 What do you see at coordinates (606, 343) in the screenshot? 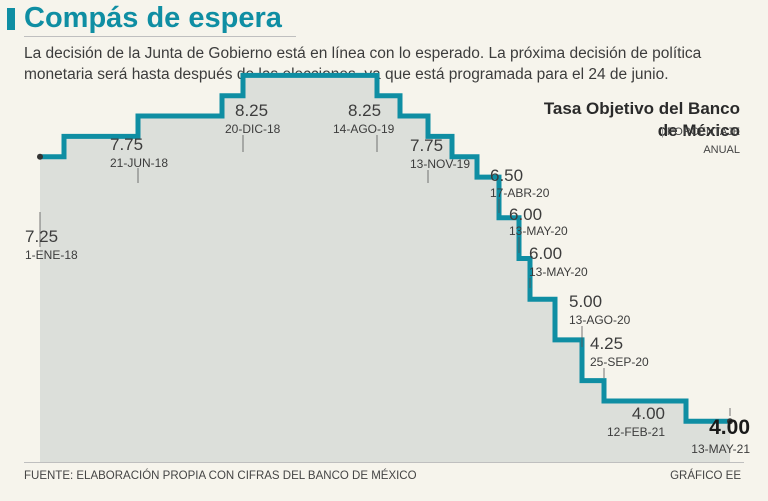
I see `annotation-value: 4.25` at bounding box center [606, 343].